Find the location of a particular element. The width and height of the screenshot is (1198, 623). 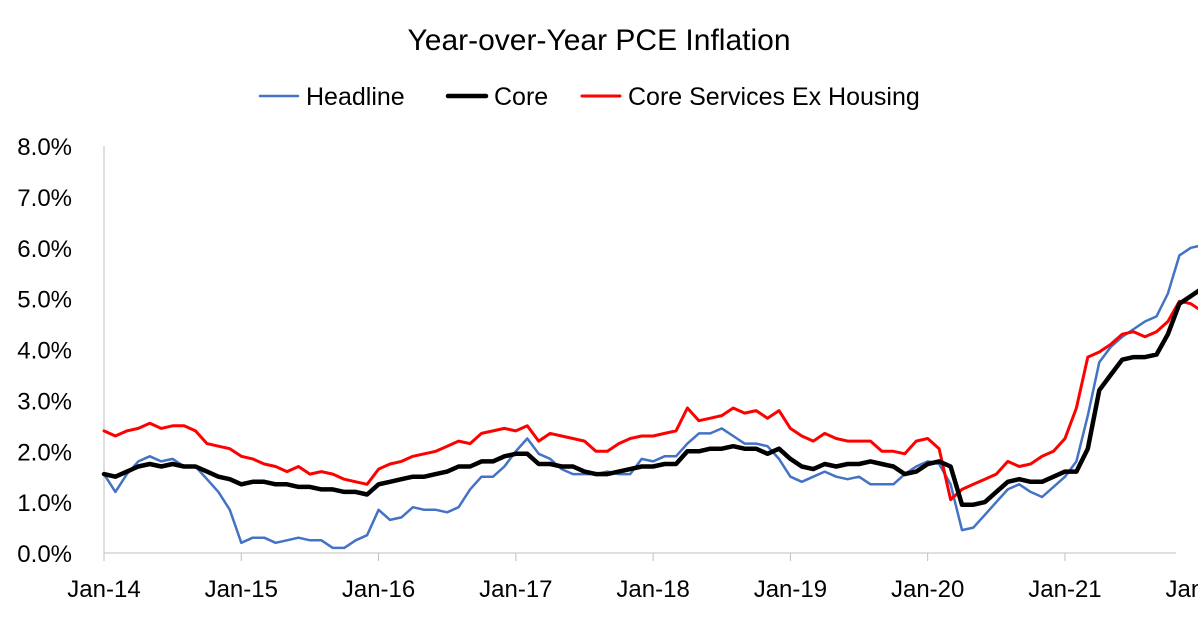

x-tick-label: Jan-20 is located at coordinates (927, 589).